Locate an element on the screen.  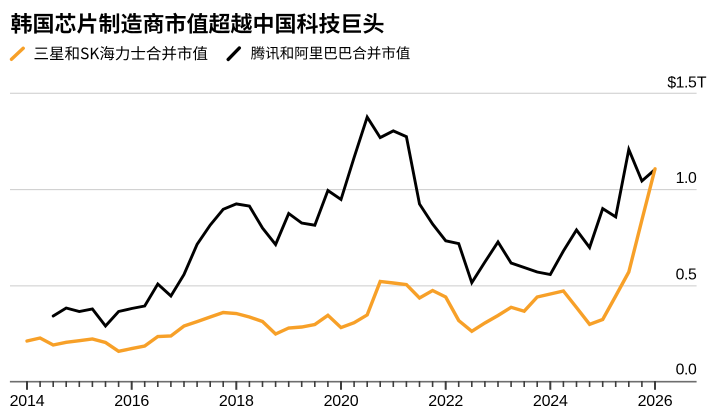
svg-text: $1.5 is located at coordinates (682, 83).